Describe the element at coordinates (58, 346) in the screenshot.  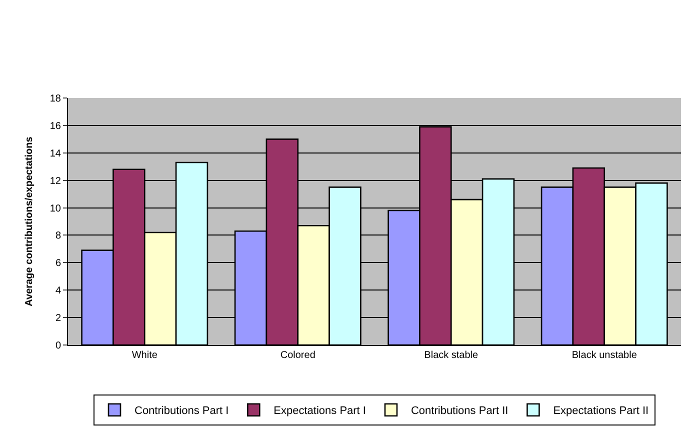
I see `y-tick-label: 0` at that location.